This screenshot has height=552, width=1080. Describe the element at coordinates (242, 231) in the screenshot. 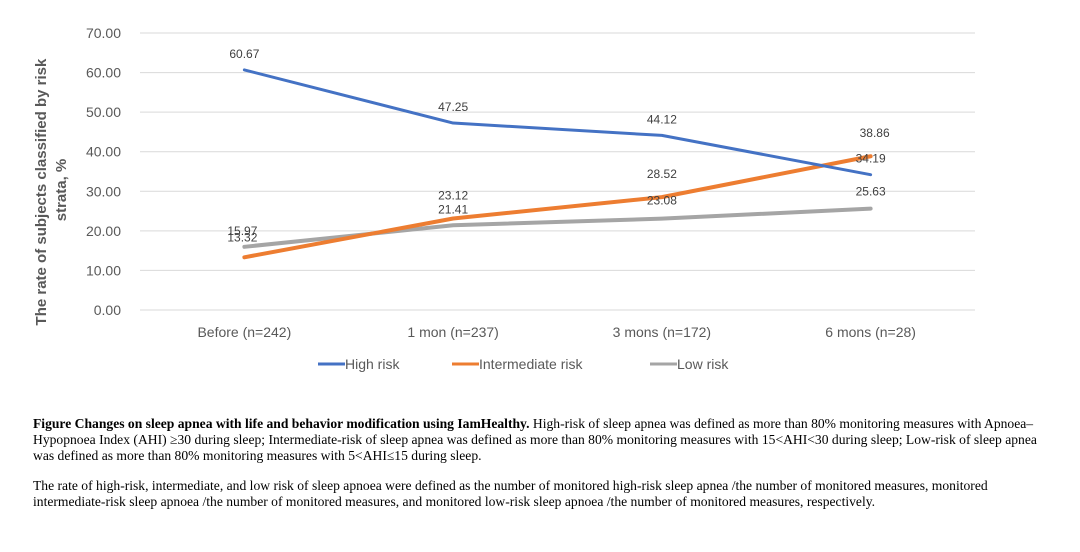

I see `data-label: 15.97` at that location.